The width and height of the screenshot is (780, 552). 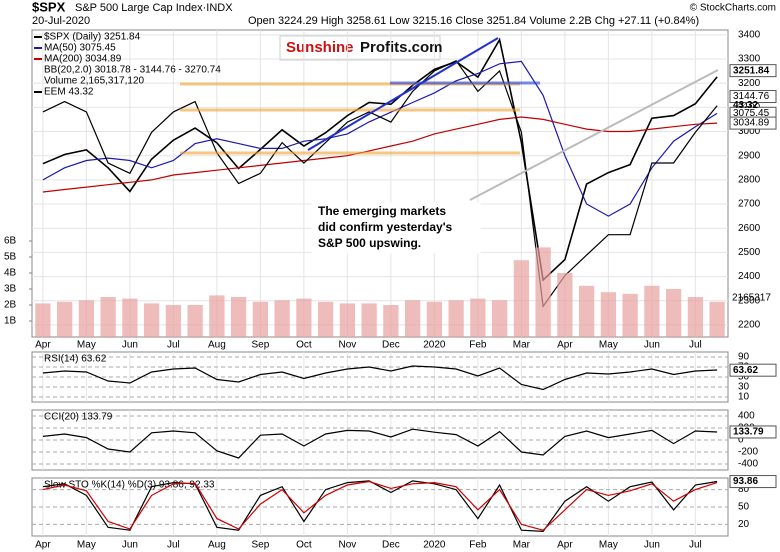 What do you see at coordinates (129, 485) in the screenshot?
I see `panel-title: Slow STO %K(14) %D(3) 93.86, 92.33` at bounding box center [129, 485].